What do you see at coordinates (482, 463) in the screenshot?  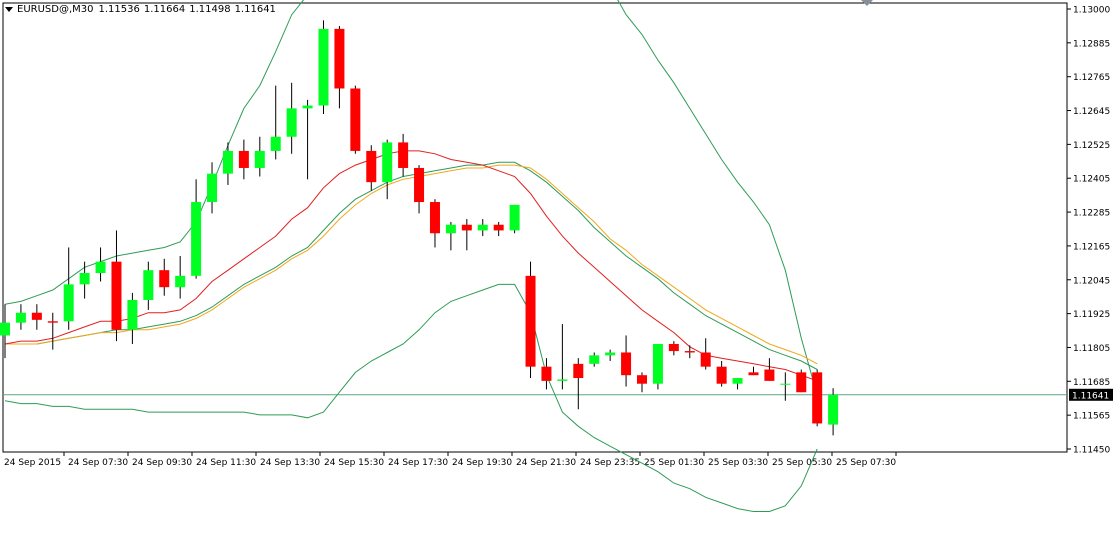 I see `x-tick-label: 24 Sep 19:30` at bounding box center [482, 463].